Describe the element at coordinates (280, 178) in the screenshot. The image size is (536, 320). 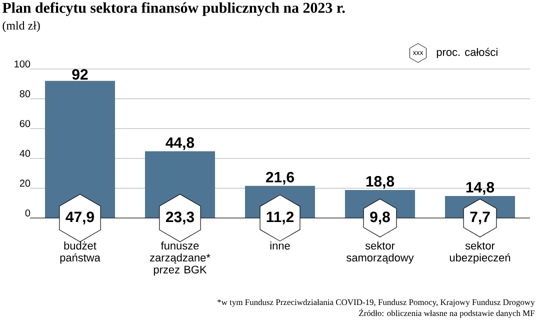
I see `data-label: 21,6` at that location.